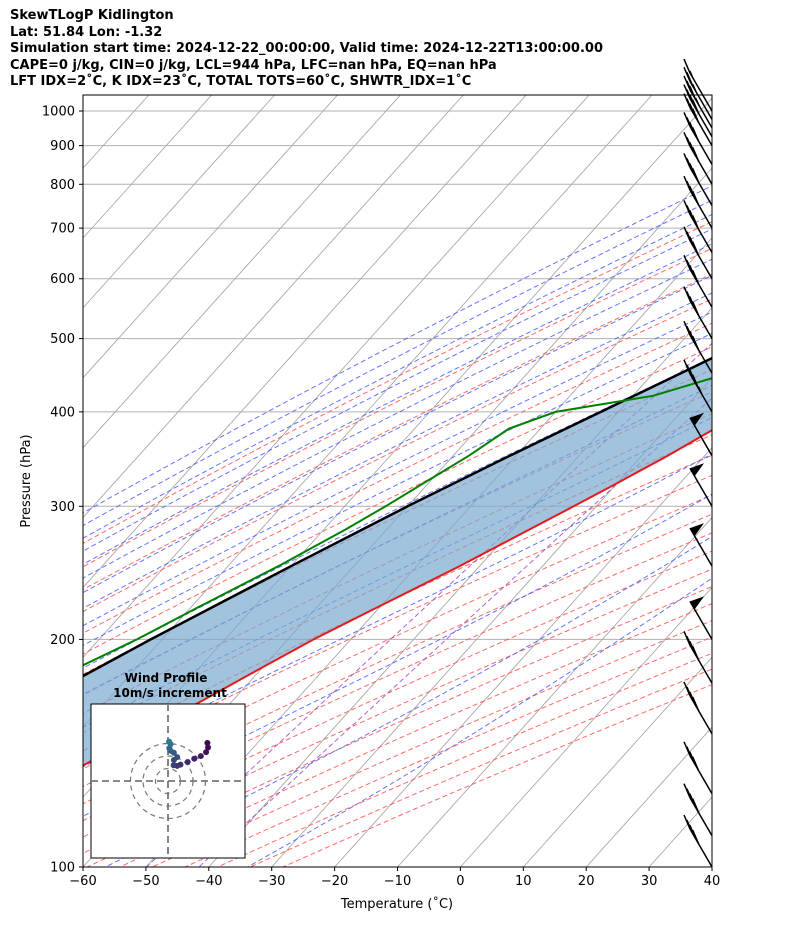  What do you see at coordinates (62, 185) in the screenshot?
I see `y-tick-label: 800` at bounding box center [62, 185].